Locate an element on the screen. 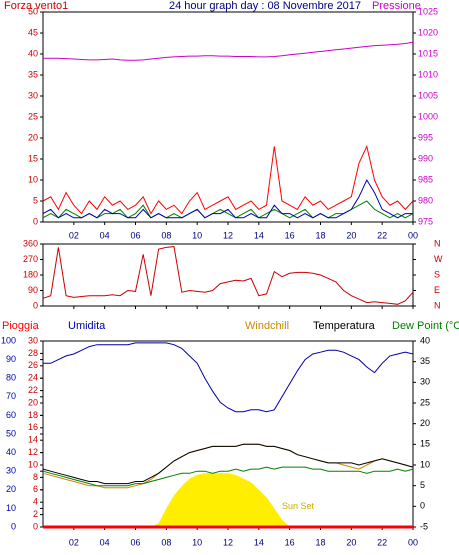  annotation: Sun Set is located at coordinates (298, 506).